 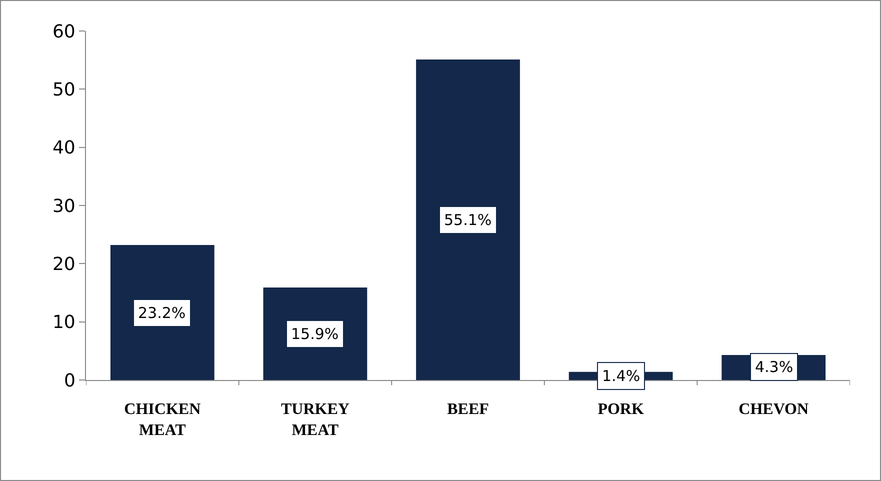 What do you see at coordinates (64, 89) in the screenshot?
I see `y-tick-label: 50` at bounding box center [64, 89].